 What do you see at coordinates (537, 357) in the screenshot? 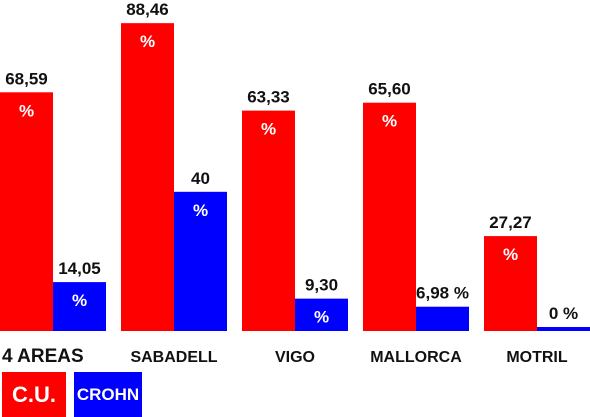
I see `category-label: MOTRIL` at bounding box center [537, 357].